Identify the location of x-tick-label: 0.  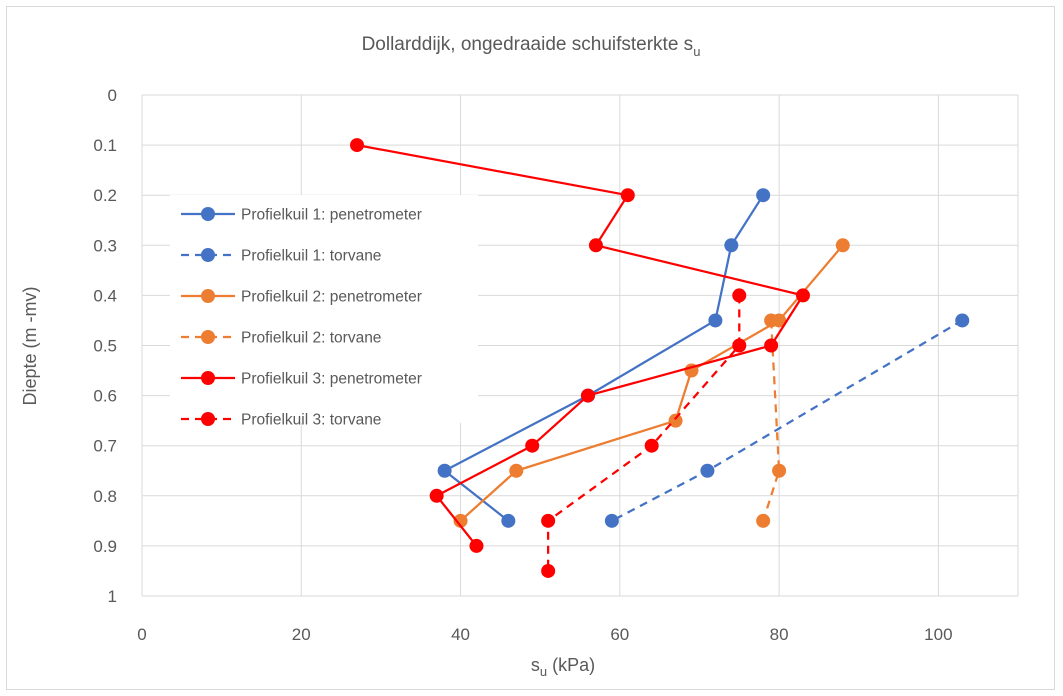
(141, 634).